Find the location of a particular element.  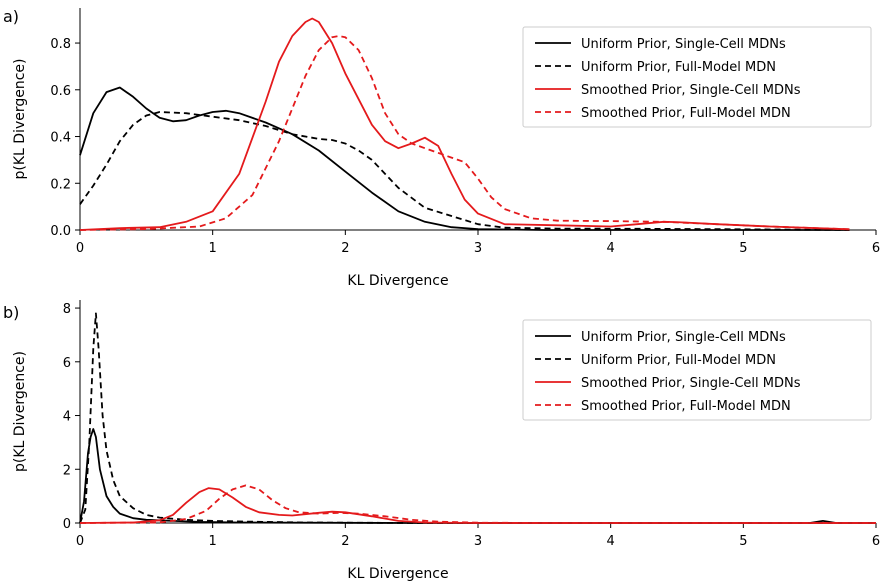

y-tick-label: 6 is located at coordinates (67, 363).